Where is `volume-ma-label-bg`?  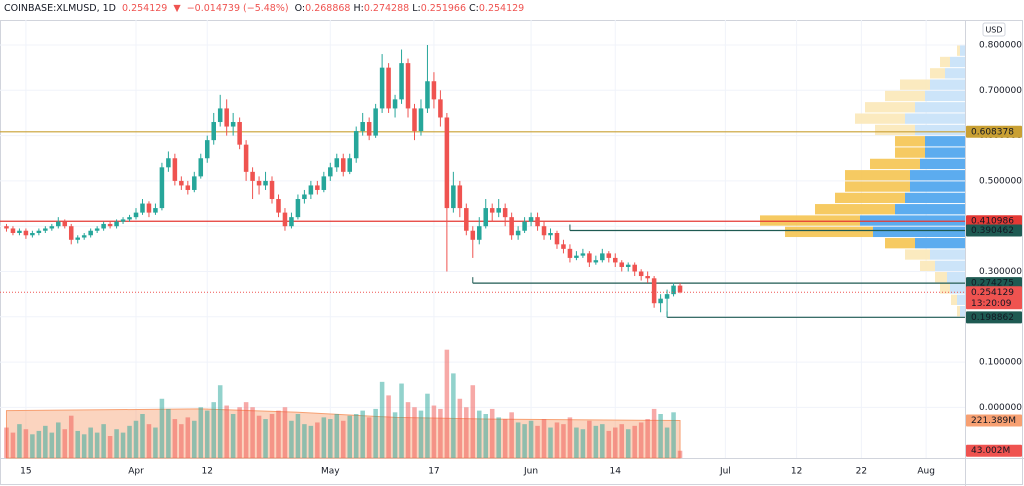 volume-ma-label-bg is located at coordinates (994, 420).